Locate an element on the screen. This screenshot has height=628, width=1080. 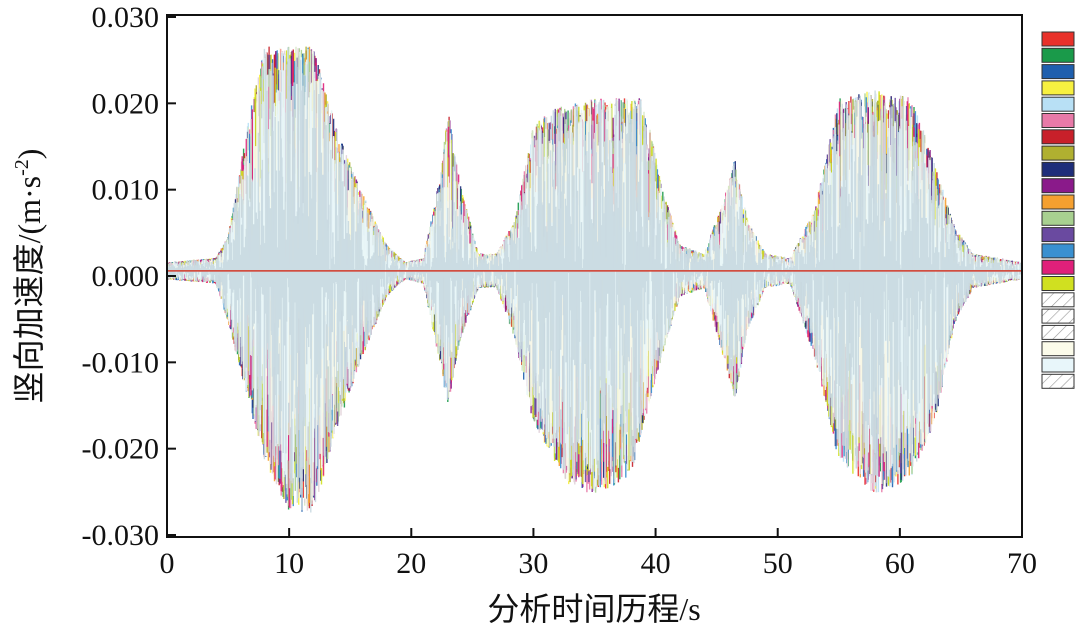
x-tick-label: 70 is located at coordinates (1022, 563).